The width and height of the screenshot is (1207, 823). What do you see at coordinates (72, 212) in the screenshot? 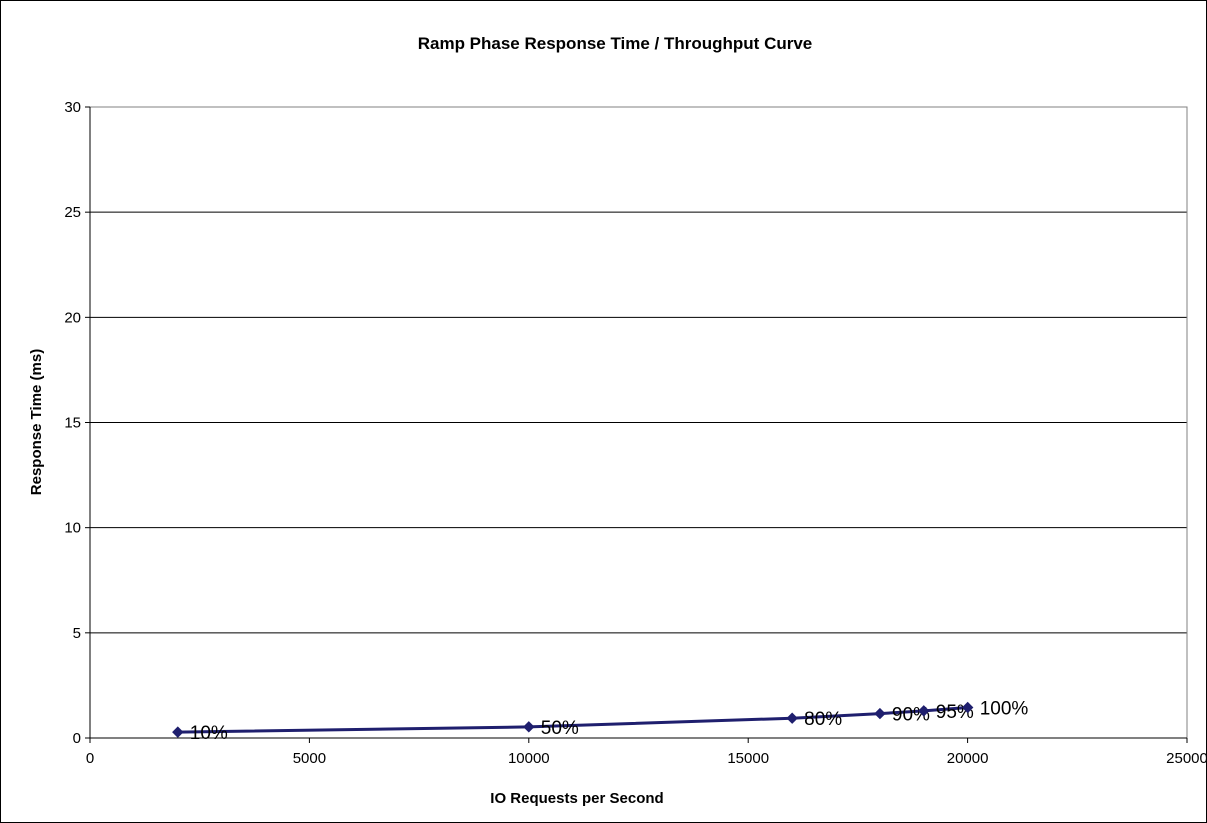
I see `y-tick-label: 25` at bounding box center [72, 212].